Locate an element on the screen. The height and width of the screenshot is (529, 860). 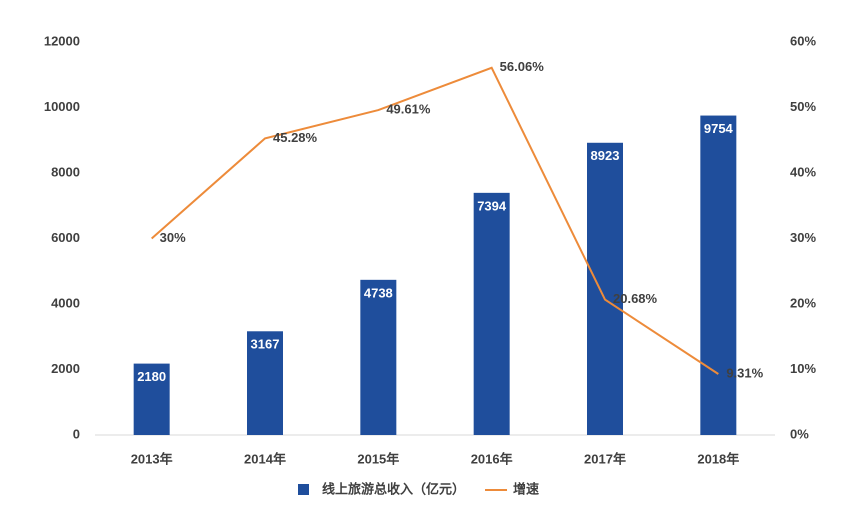
bar-value-label: 3167 is located at coordinates (265, 344).